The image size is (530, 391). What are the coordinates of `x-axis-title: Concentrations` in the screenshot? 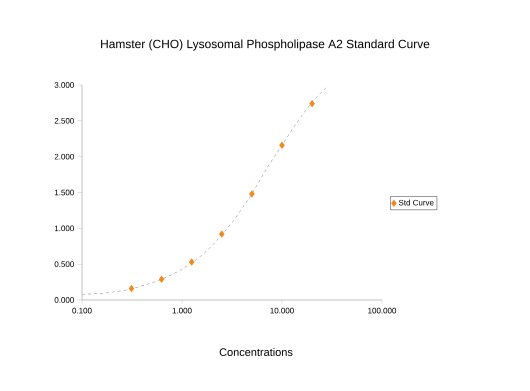 It's located at (256, 352).